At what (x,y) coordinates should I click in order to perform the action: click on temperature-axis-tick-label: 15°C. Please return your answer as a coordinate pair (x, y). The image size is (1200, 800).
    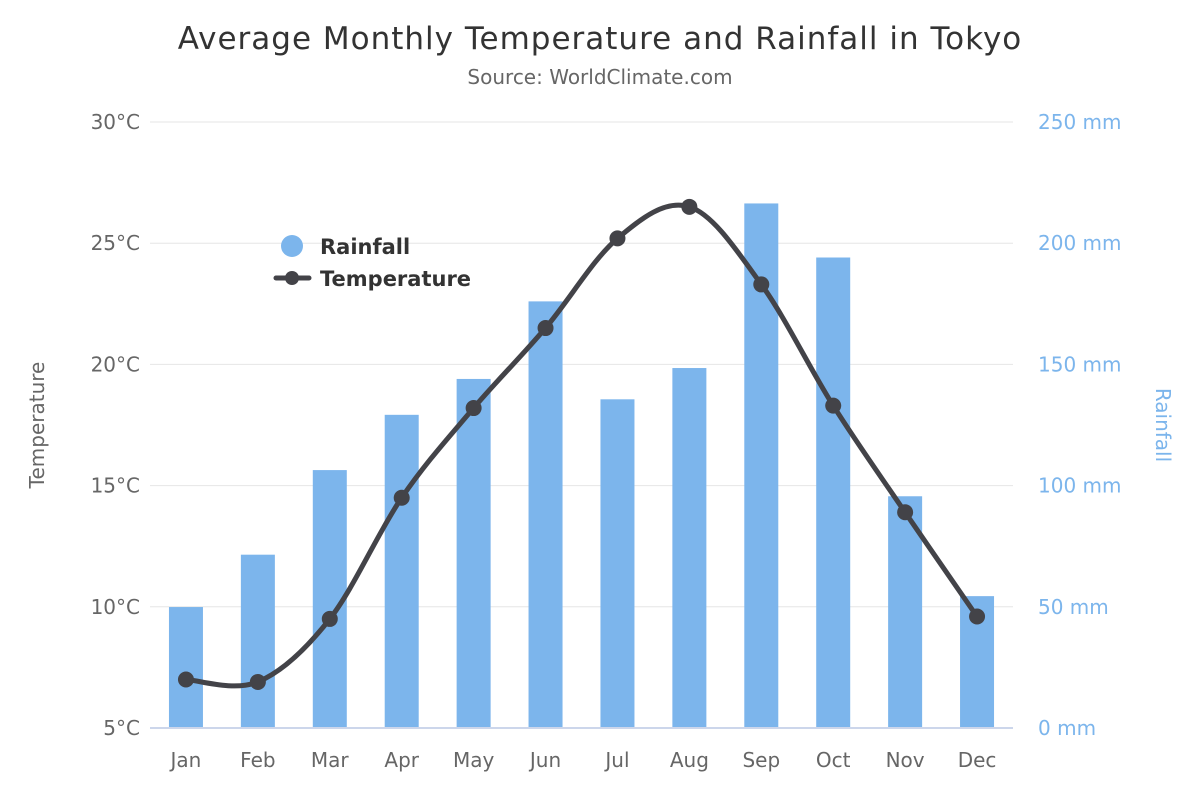
    Looking at the image, I should click on (115, 486).